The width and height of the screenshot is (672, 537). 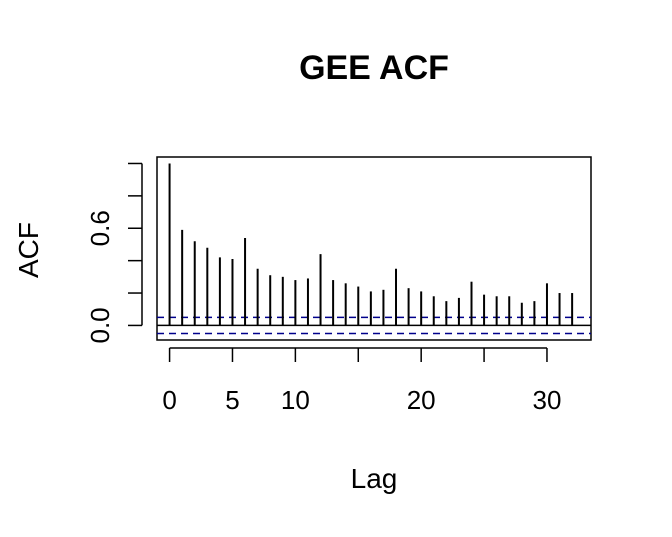 I want to click on x-tick-label: 30, so click(x=547, y=400).